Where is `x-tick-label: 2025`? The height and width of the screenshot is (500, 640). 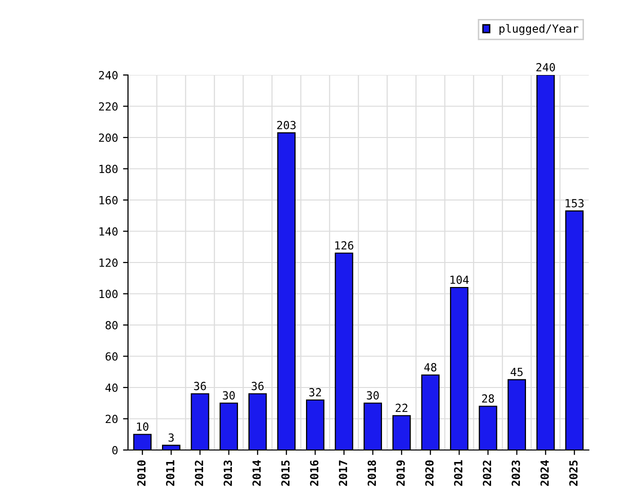
x-tick-label: 2025 is located at coordinates (573, 473).